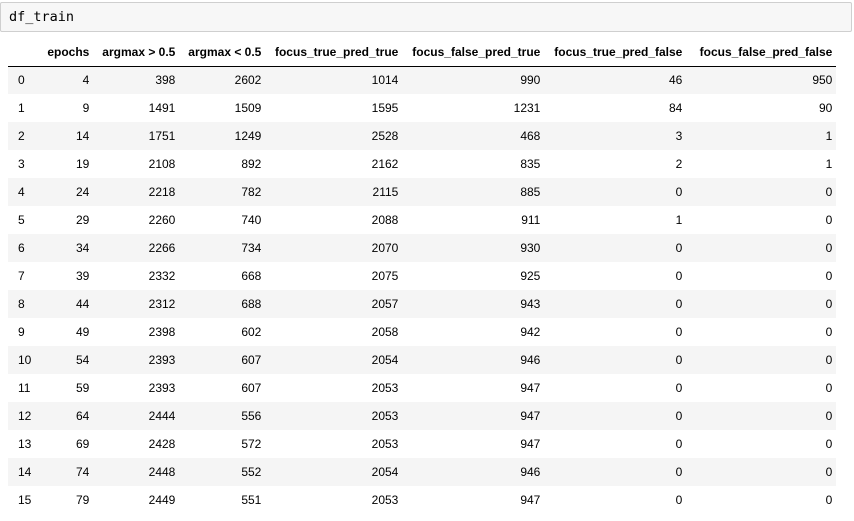  I want to click on header-index, so click(22, 52).